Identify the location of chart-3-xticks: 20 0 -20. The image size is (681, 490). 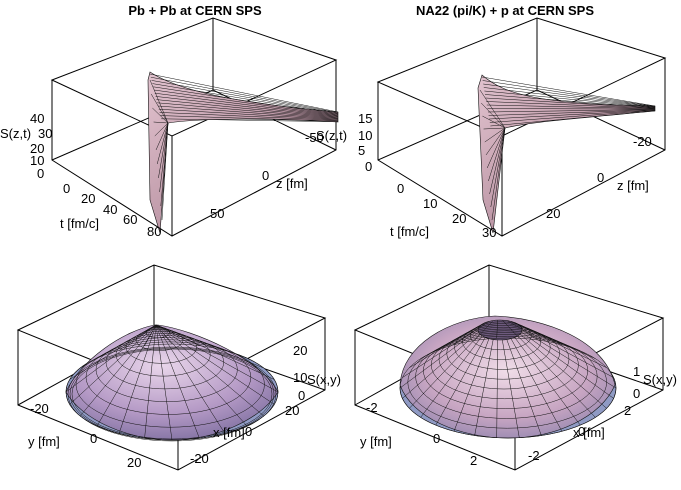
(244, 434).